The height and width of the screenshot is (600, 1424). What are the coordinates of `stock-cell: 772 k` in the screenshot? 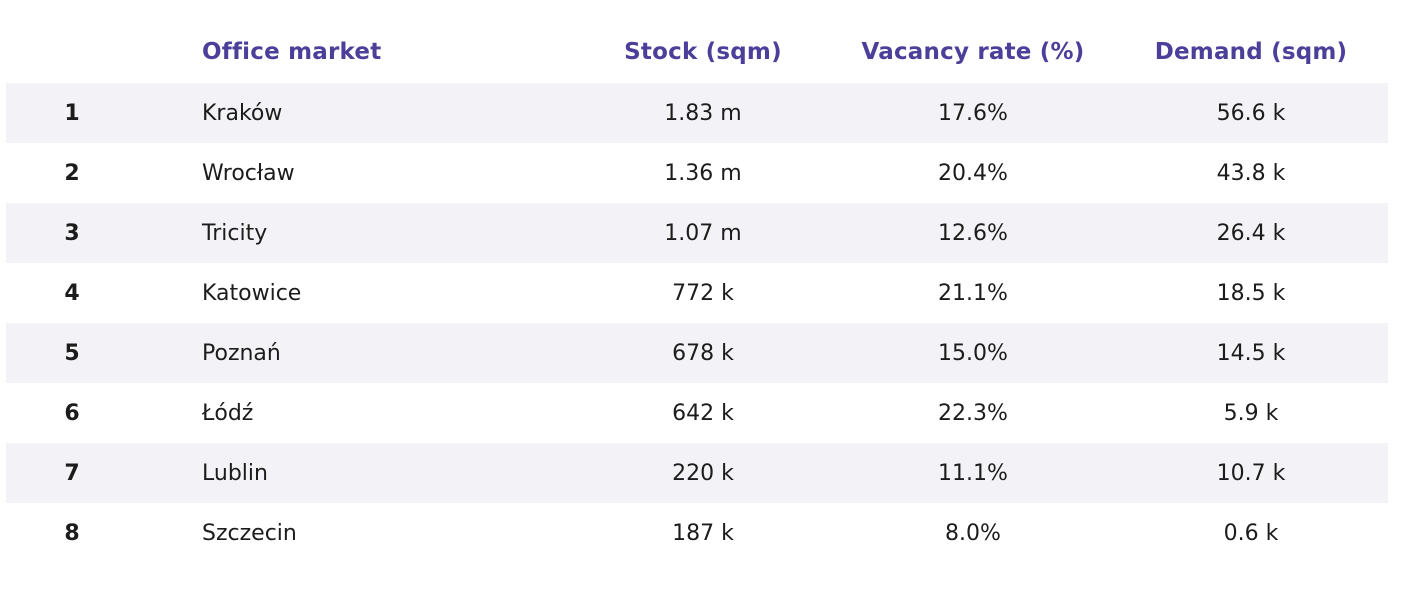 It's located at (703, 293).